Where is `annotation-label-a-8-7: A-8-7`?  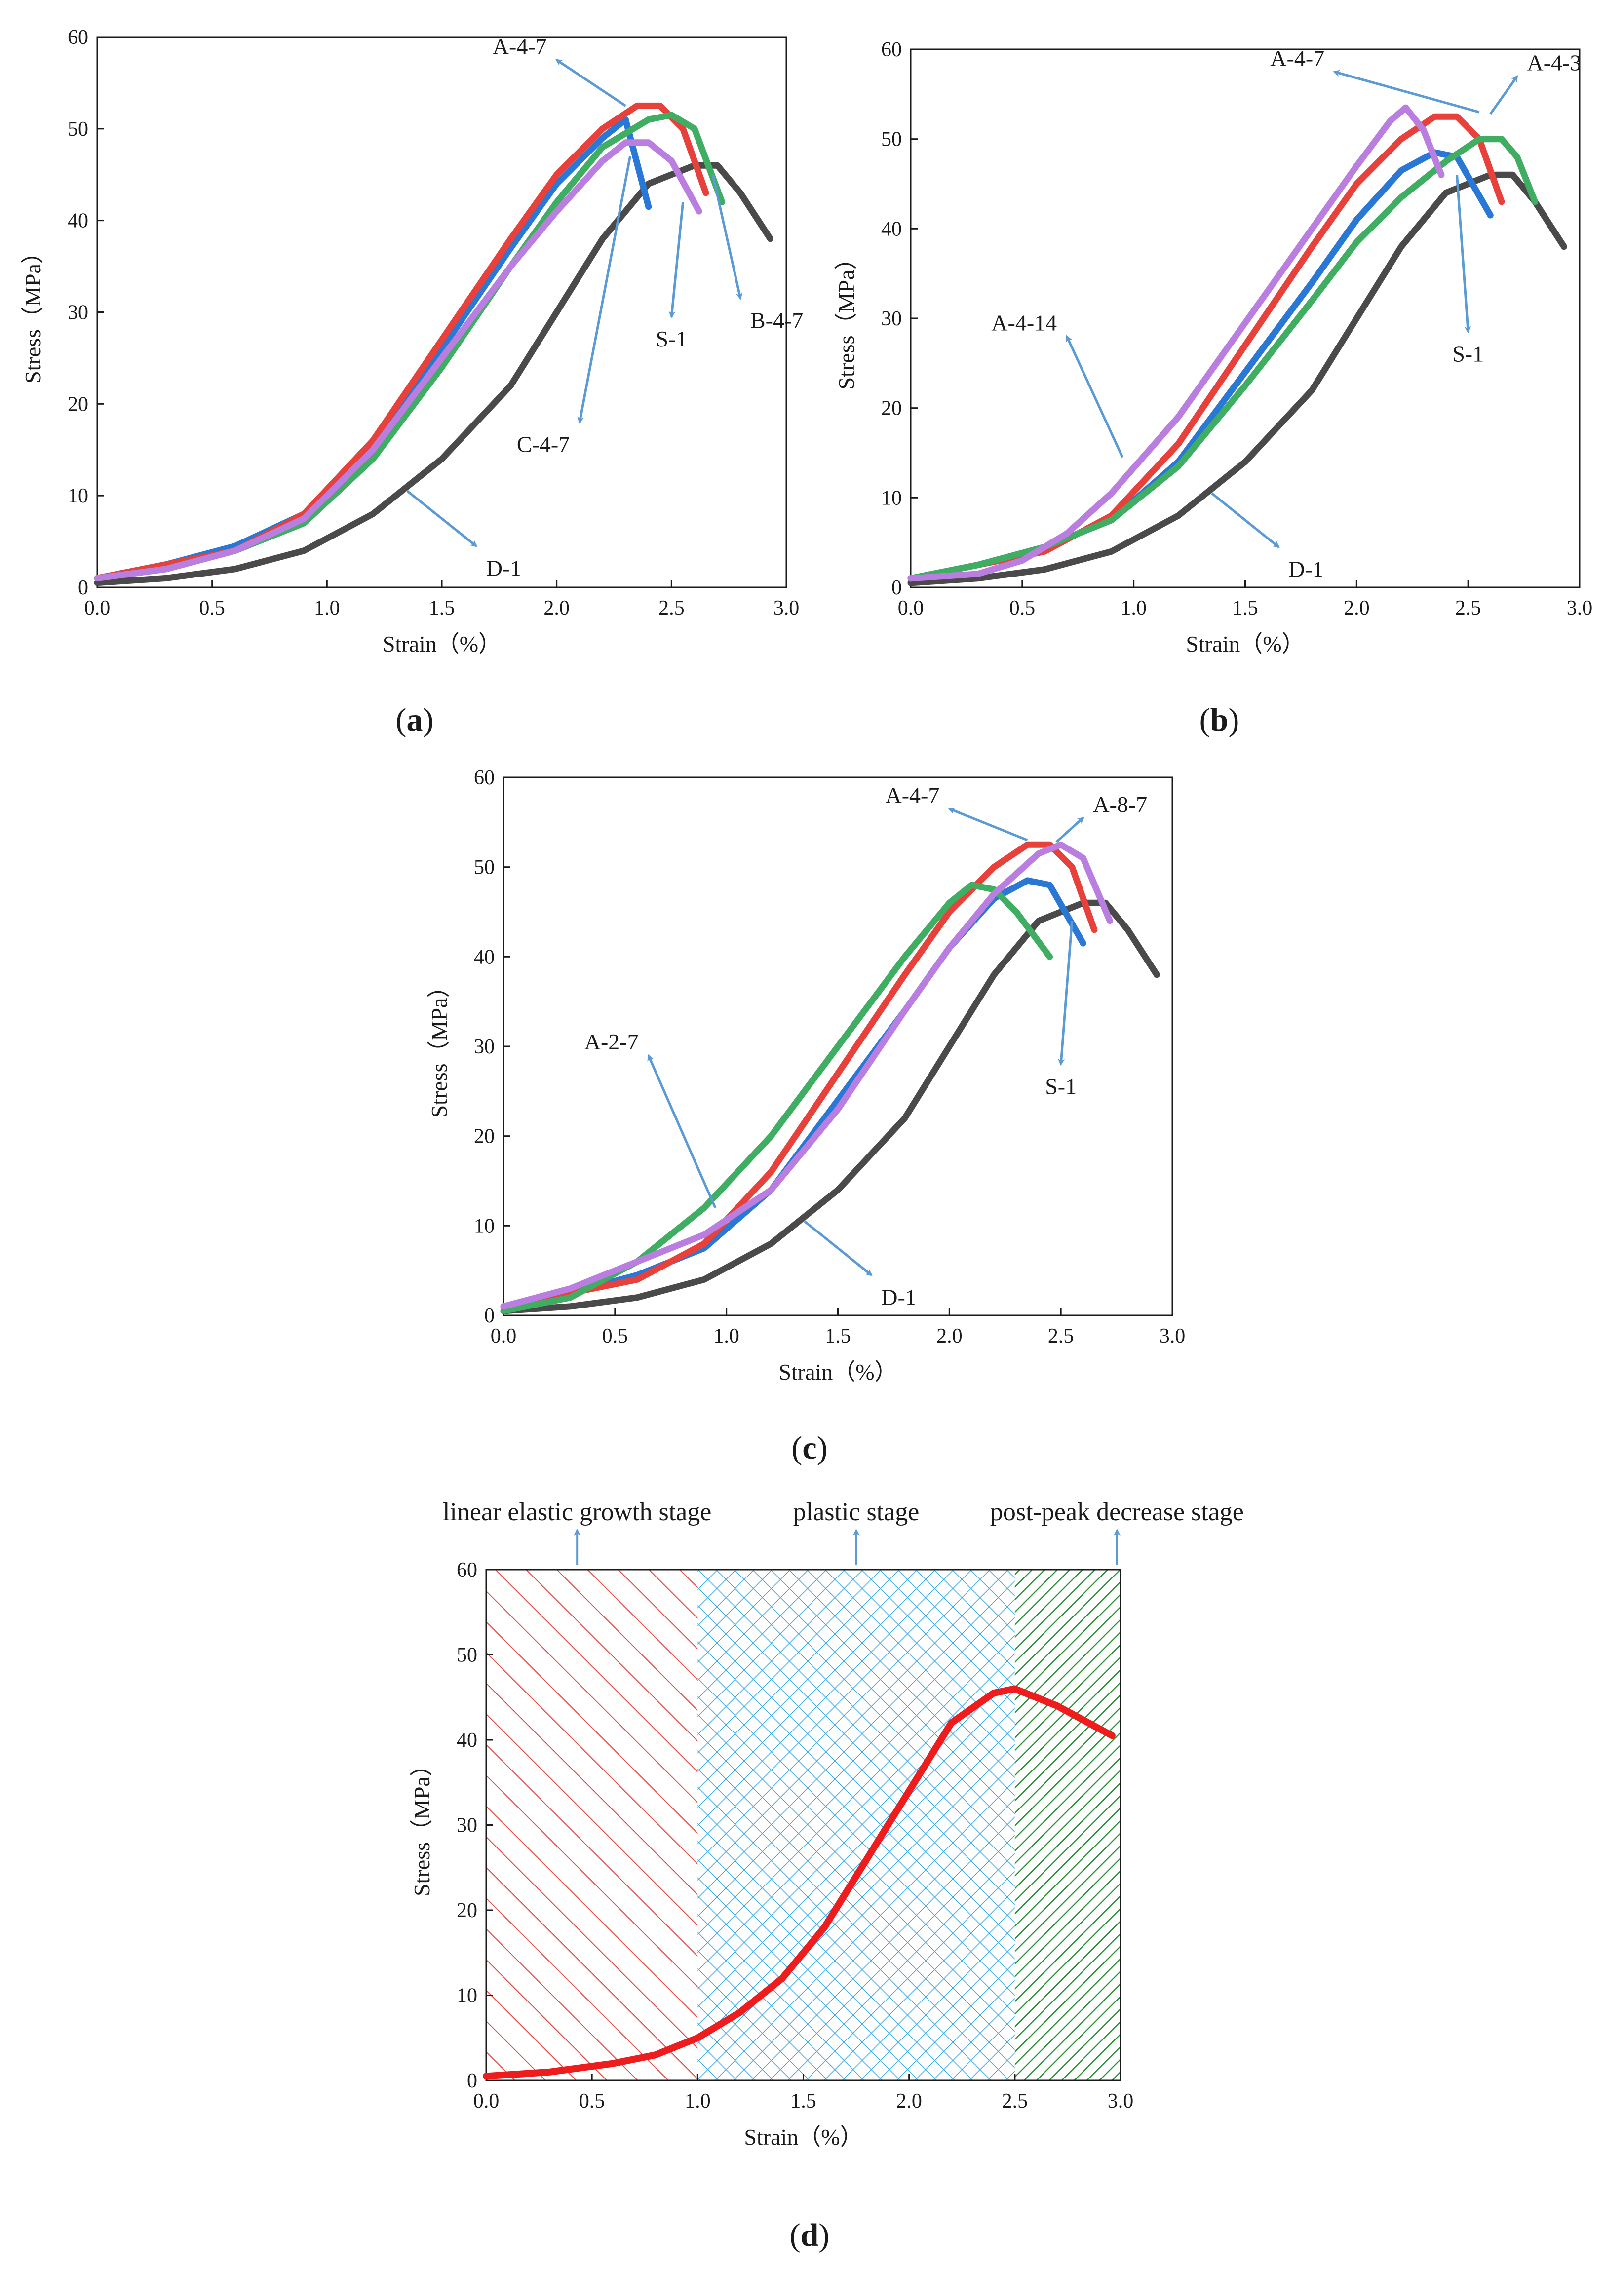 annotation-label-a-8-7: A-8-7 is located at coordinates (1120, 804).